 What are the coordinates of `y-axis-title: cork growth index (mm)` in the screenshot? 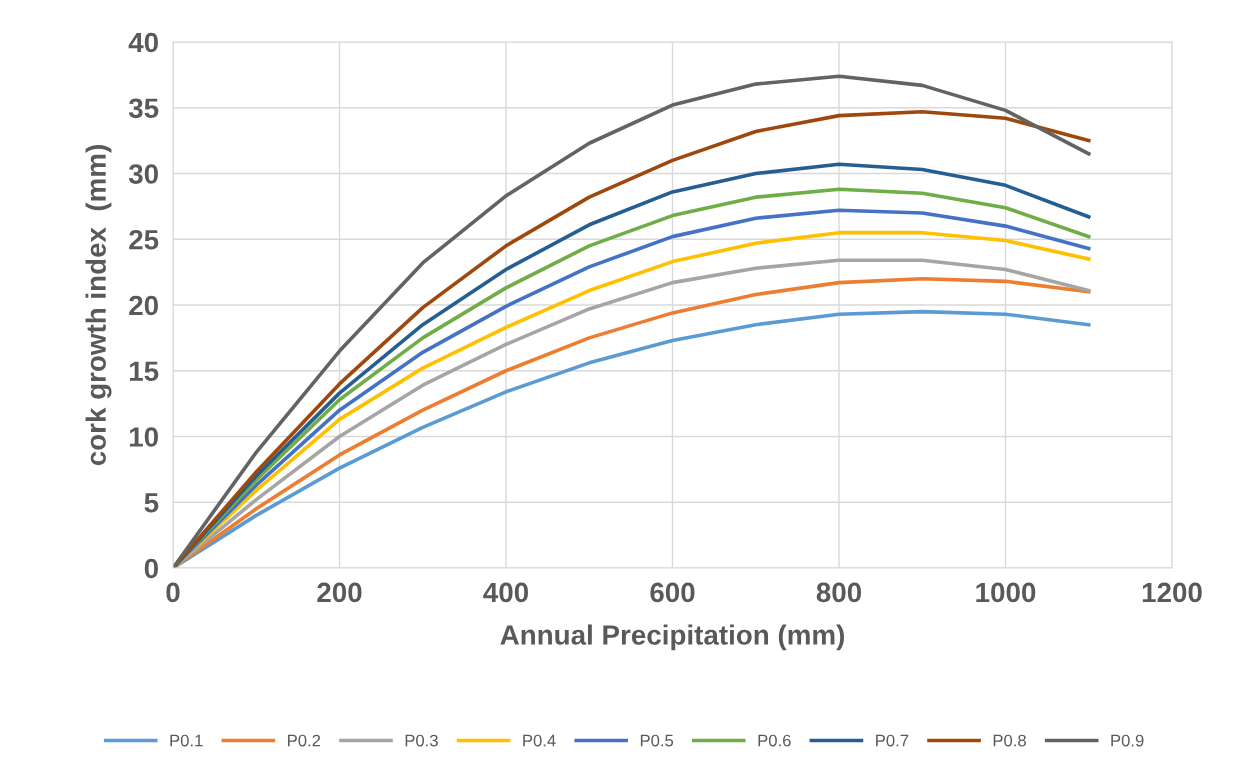 It's located at (98, 305).